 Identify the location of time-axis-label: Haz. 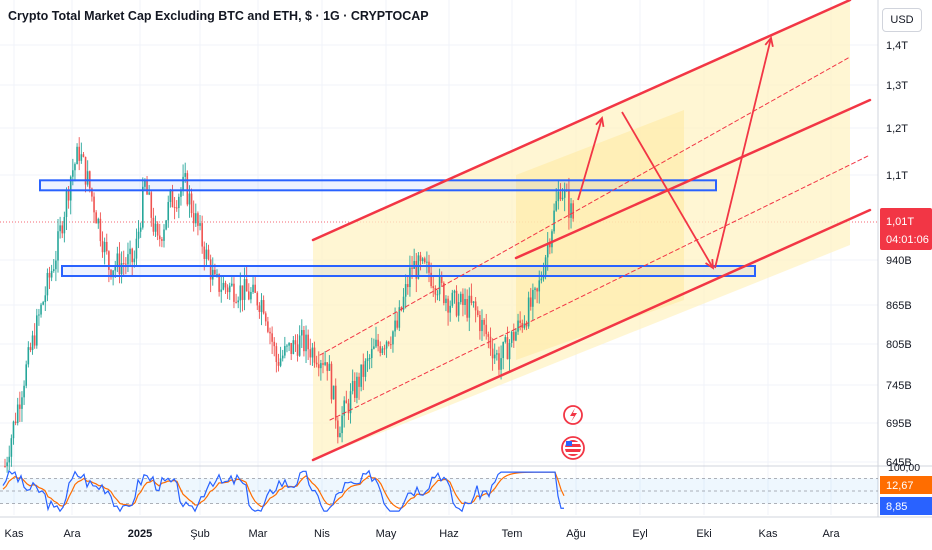
(449, 534).